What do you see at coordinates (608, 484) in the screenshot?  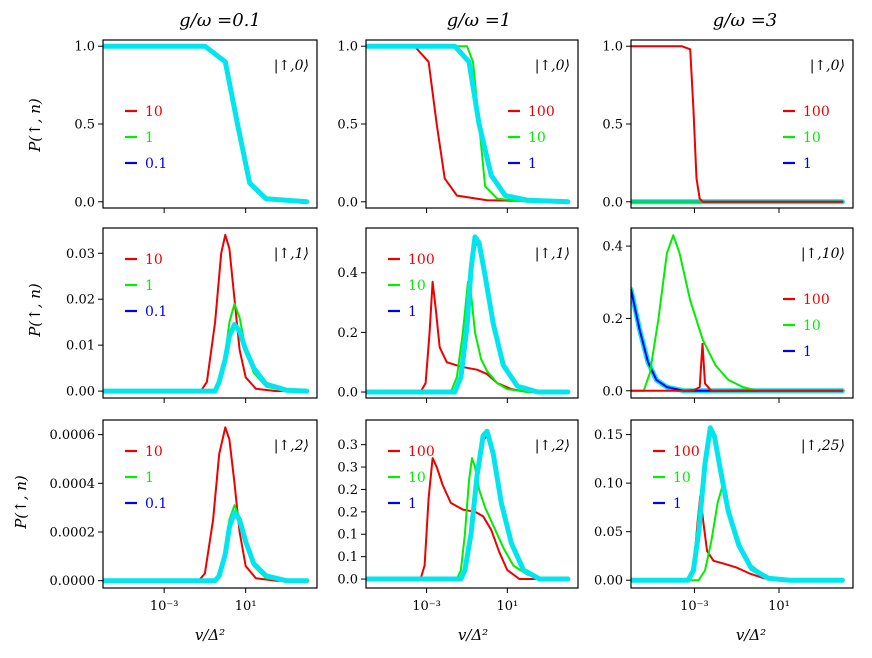 I see `y-tick-label-r3c3: 0.10` at bounding box center [608, 484].